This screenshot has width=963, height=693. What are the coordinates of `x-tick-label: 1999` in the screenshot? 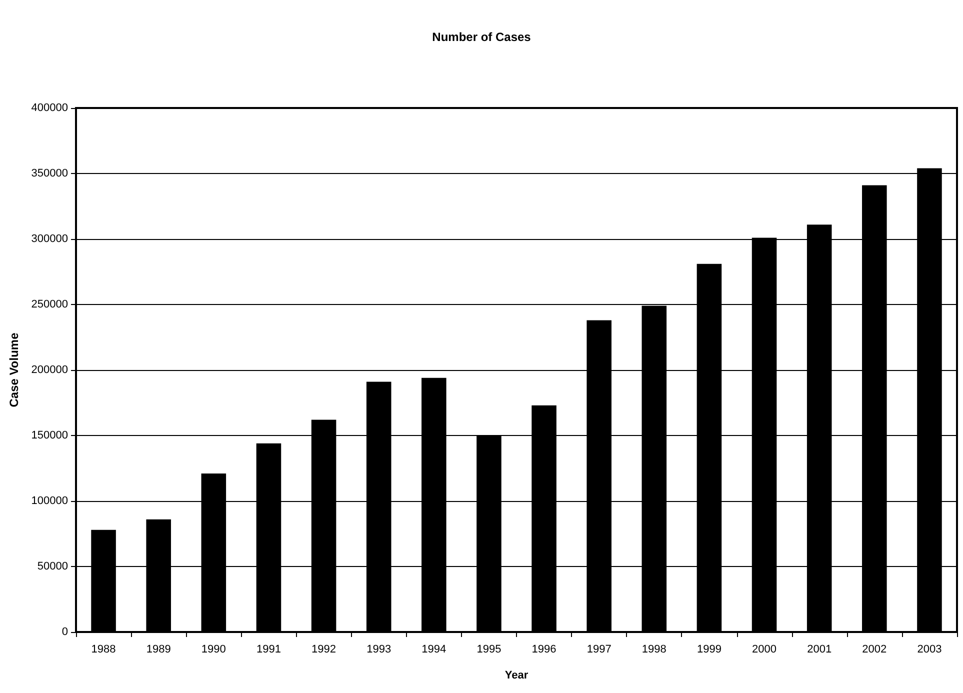 It's located at (709, 650).